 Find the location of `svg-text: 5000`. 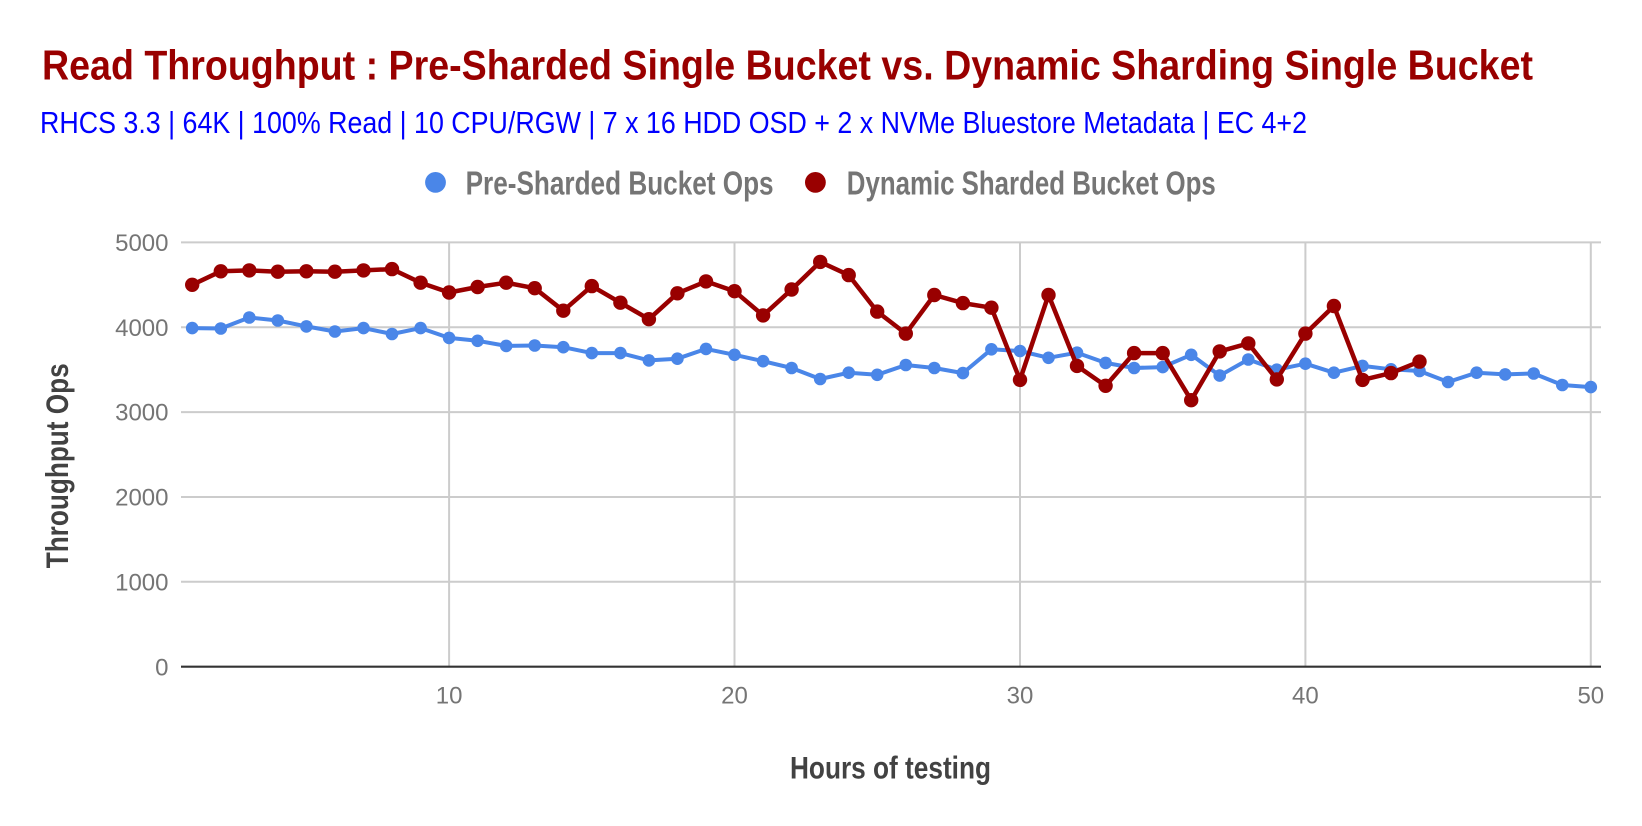

svg-text: 5000 is located at coordinates (141, 243).